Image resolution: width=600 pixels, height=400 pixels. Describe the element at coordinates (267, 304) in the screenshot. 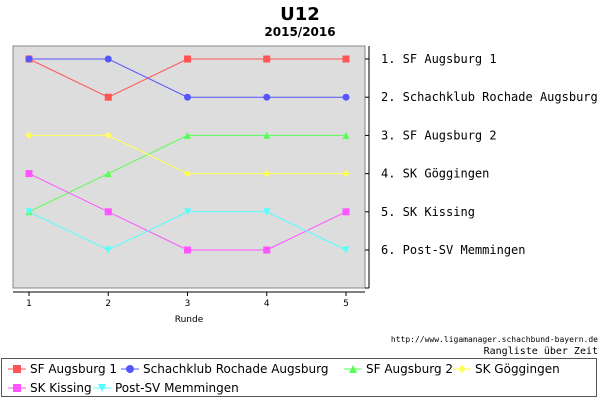

I see `x-tick-label: 4` at that location.